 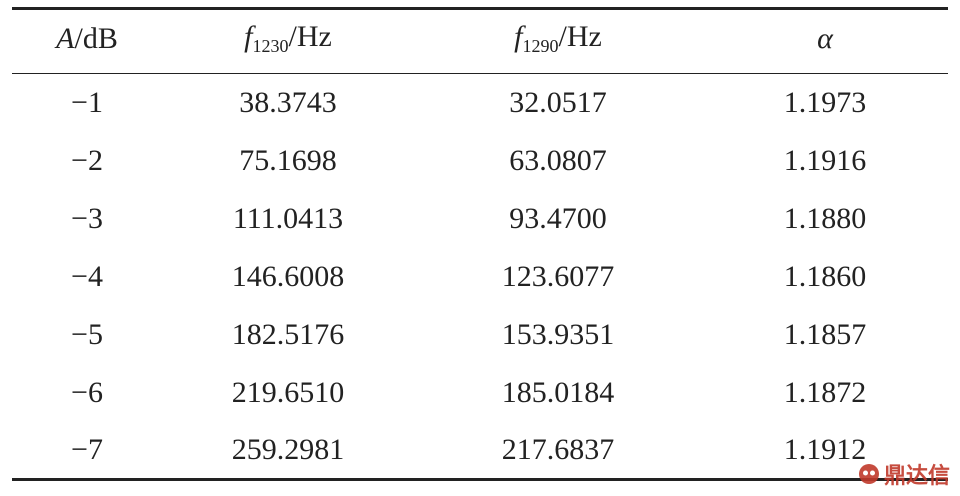 I want to click on watermark: 鼎达信, so click(x=904, y=474).